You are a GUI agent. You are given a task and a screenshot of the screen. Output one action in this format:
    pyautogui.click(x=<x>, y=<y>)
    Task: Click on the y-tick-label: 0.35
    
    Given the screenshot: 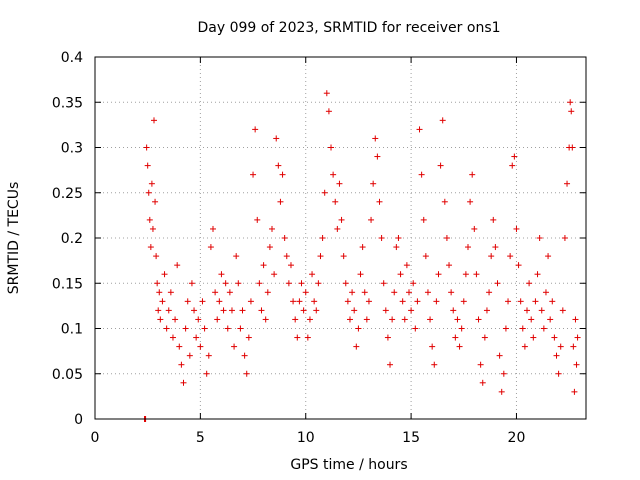 What is the action you would take?
    pyautogui.click(x=67, y=103)
    